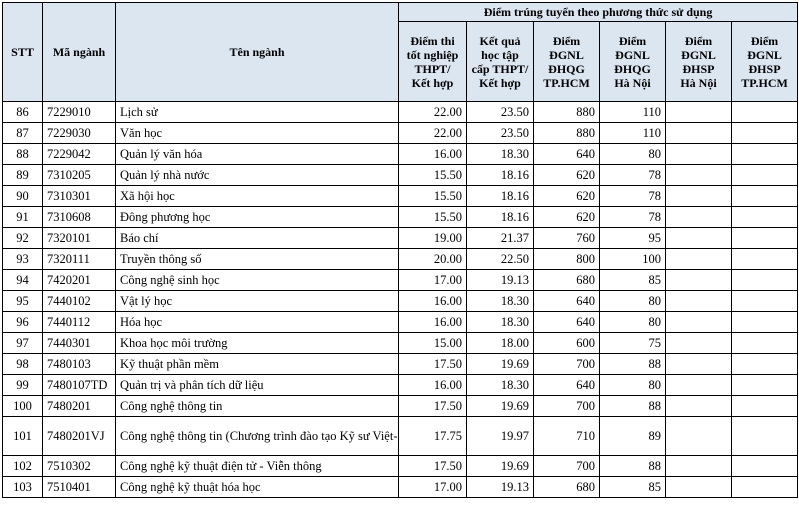 The height and width of the screenshot is (520, 799). What do you see at coordinates (257, 154) in the screenshot?
I see `cell-name: Quản lý văn hóa` at bounding box center [257, 154].